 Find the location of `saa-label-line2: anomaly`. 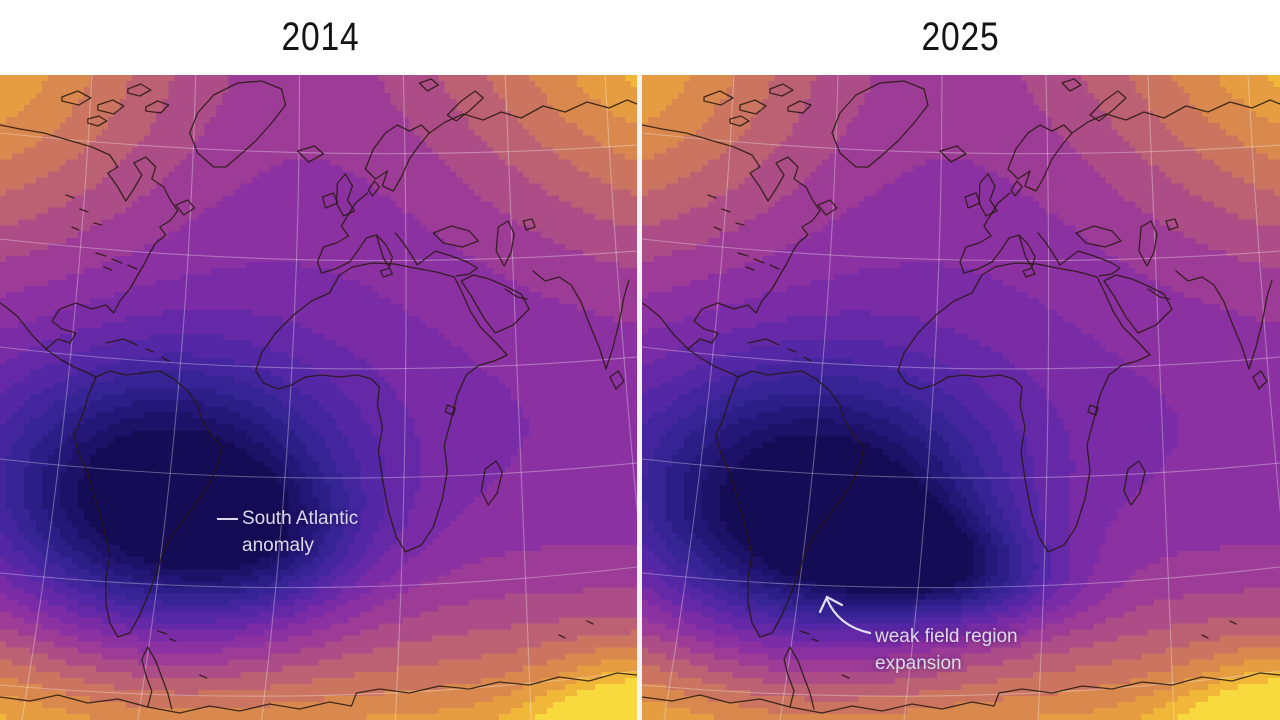

saa-label-line2: anomaly is located at coordinates (278, 545).